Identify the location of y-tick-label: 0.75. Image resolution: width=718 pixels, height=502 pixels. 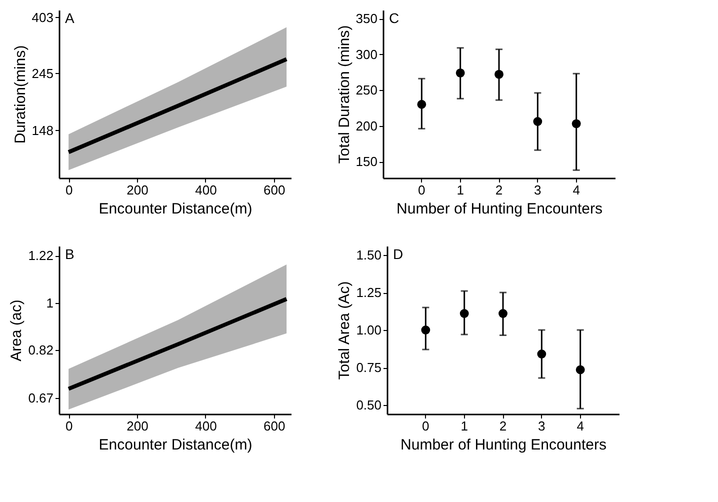
(369, 367).